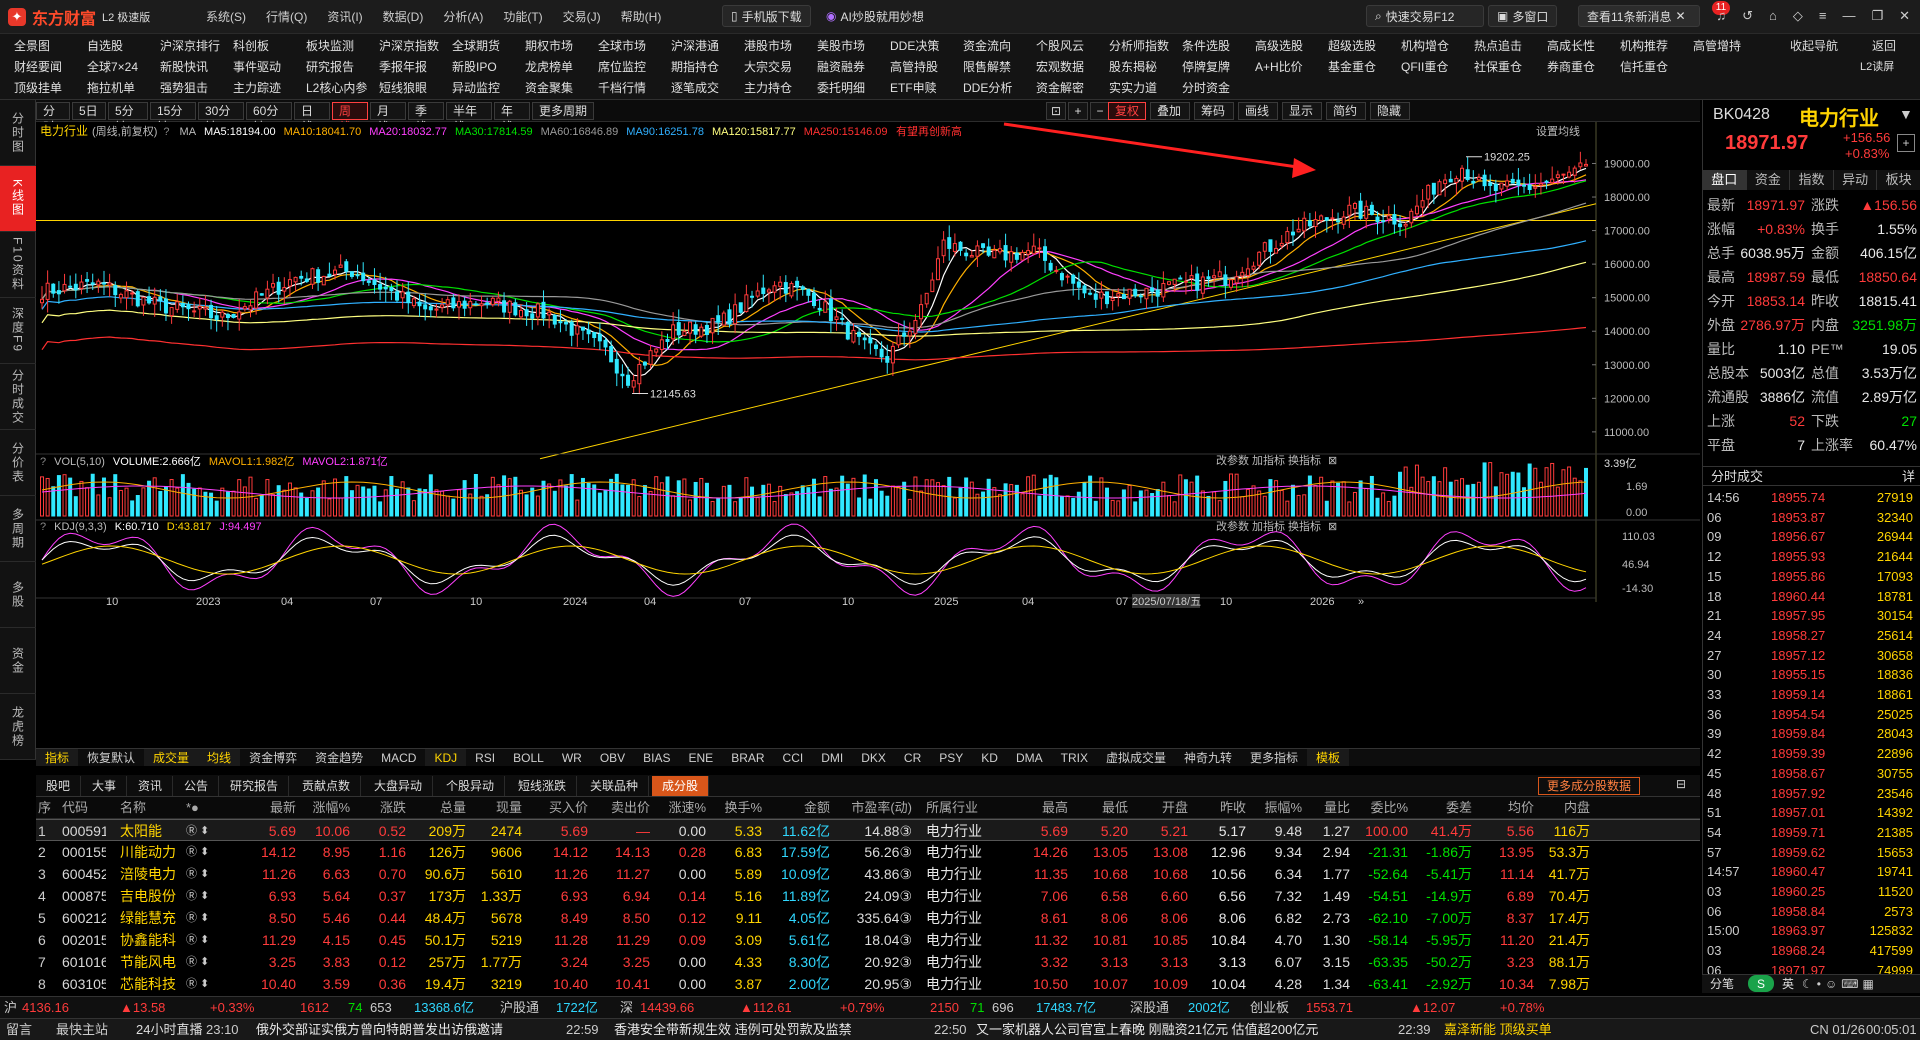 The image size is (1920, 1040). I want to click on indicator-tab: 神奇九转, so click(1207, 758).